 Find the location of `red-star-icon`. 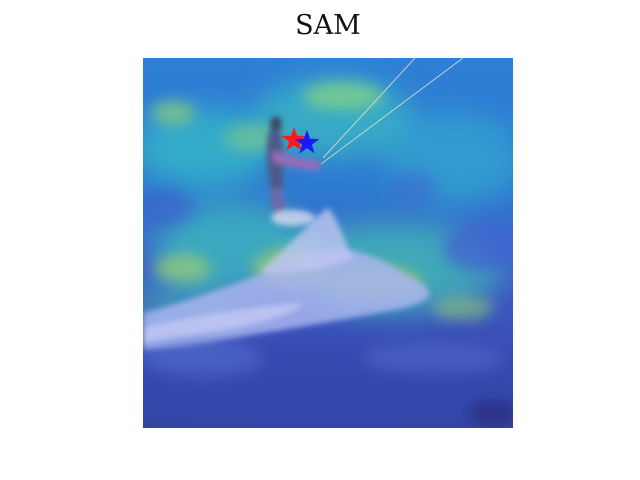

red-star-icon is located at coordinates (294, 139).